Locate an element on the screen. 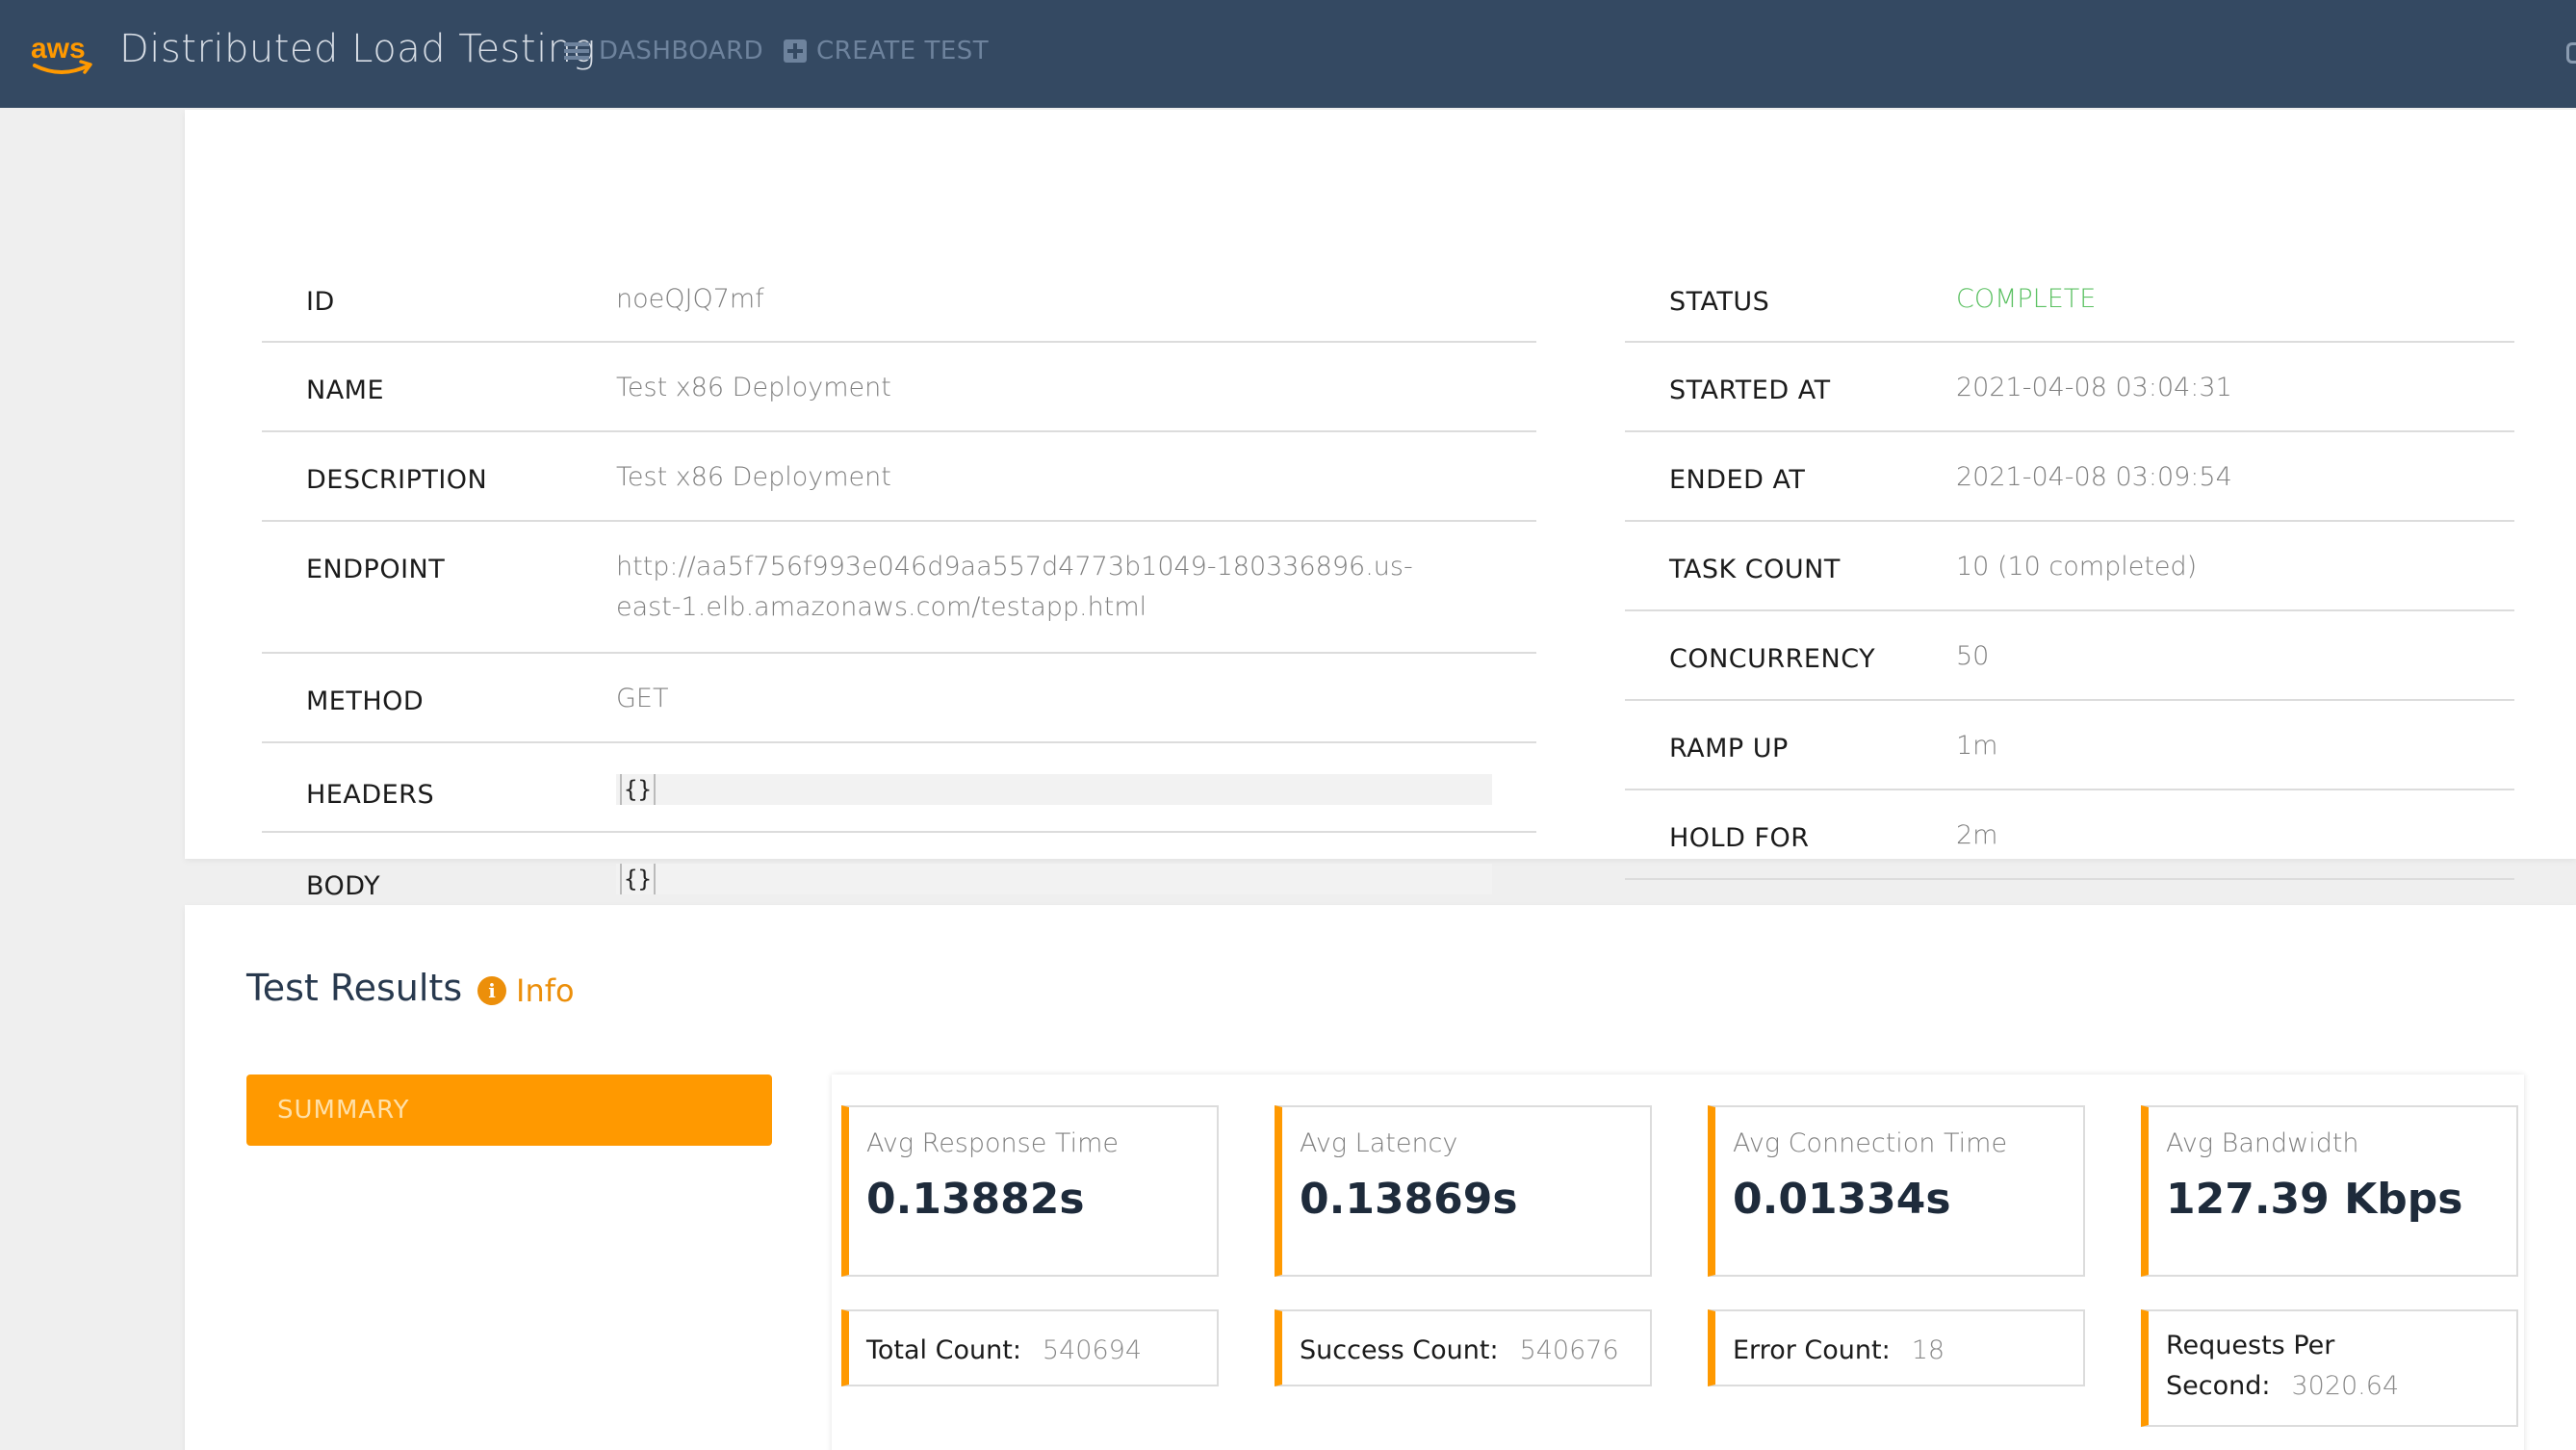  count-label: Error Count: is located at coordinates (1812, 1350).